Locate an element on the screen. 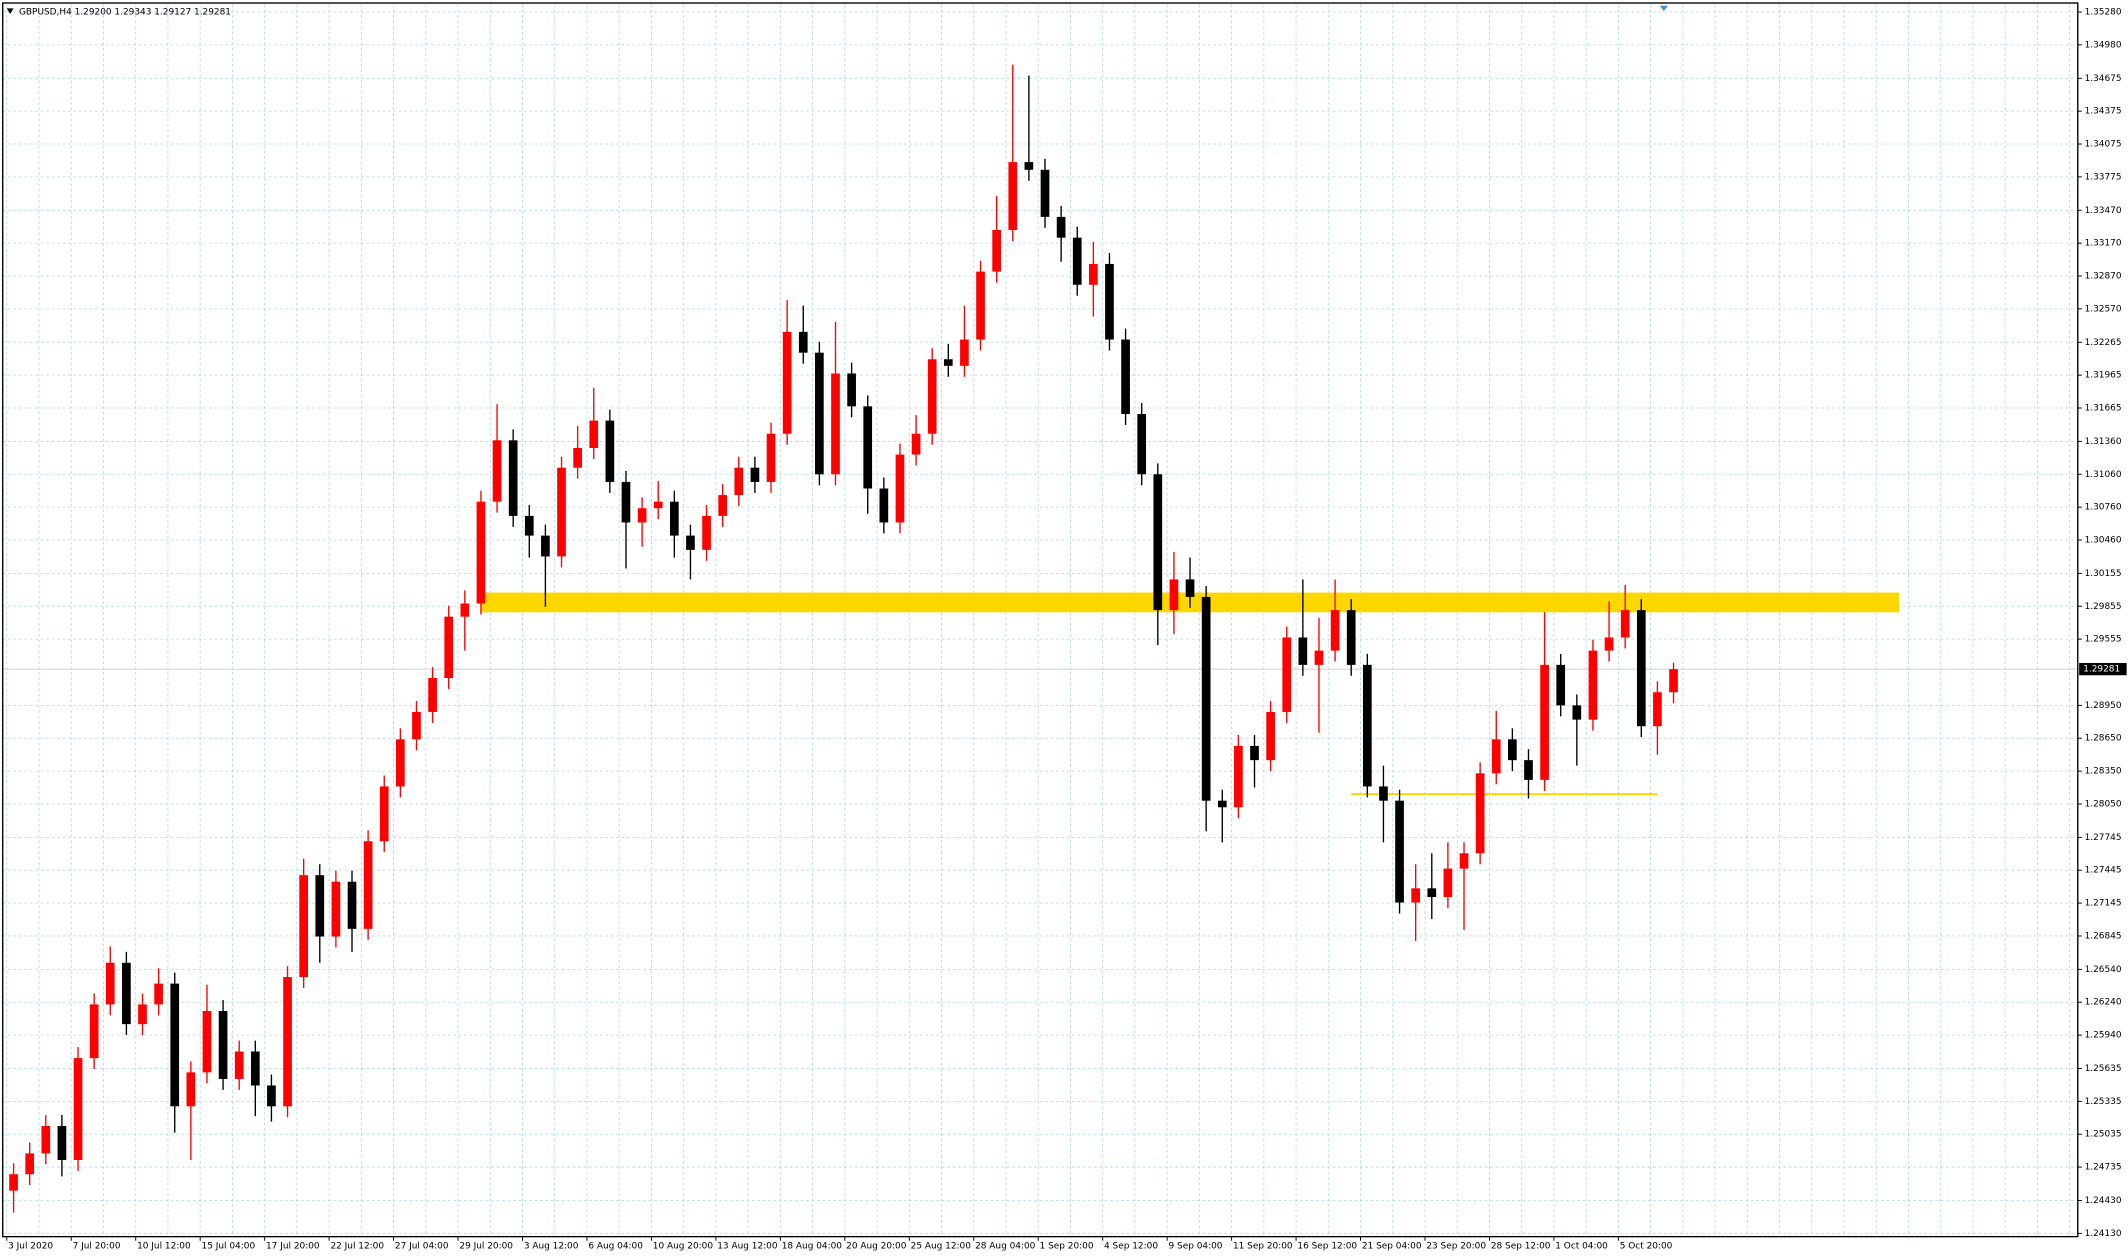 The width and height of the screenshot is (2128, 1260). y-tick-label: 1.27445 is located at coordinates (2103, 871).